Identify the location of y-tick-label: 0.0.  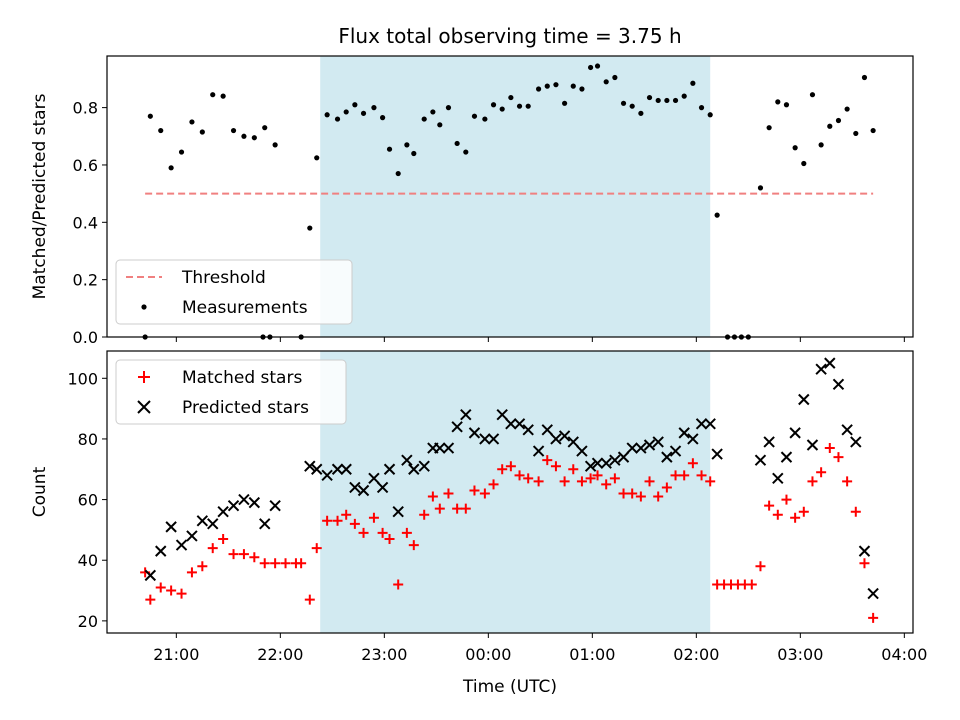
(85, 337).